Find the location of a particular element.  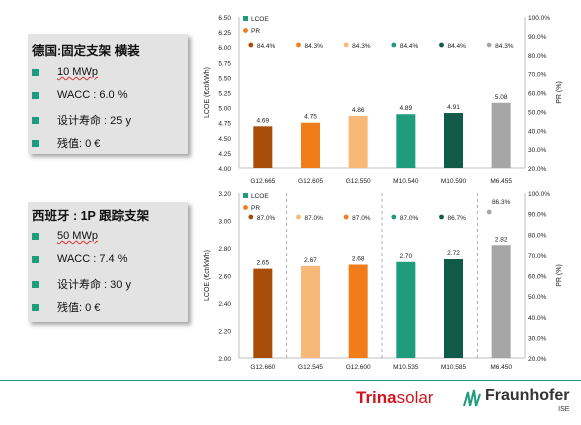

pr-value-label: 86.3% is located at coordinates (501, 202).